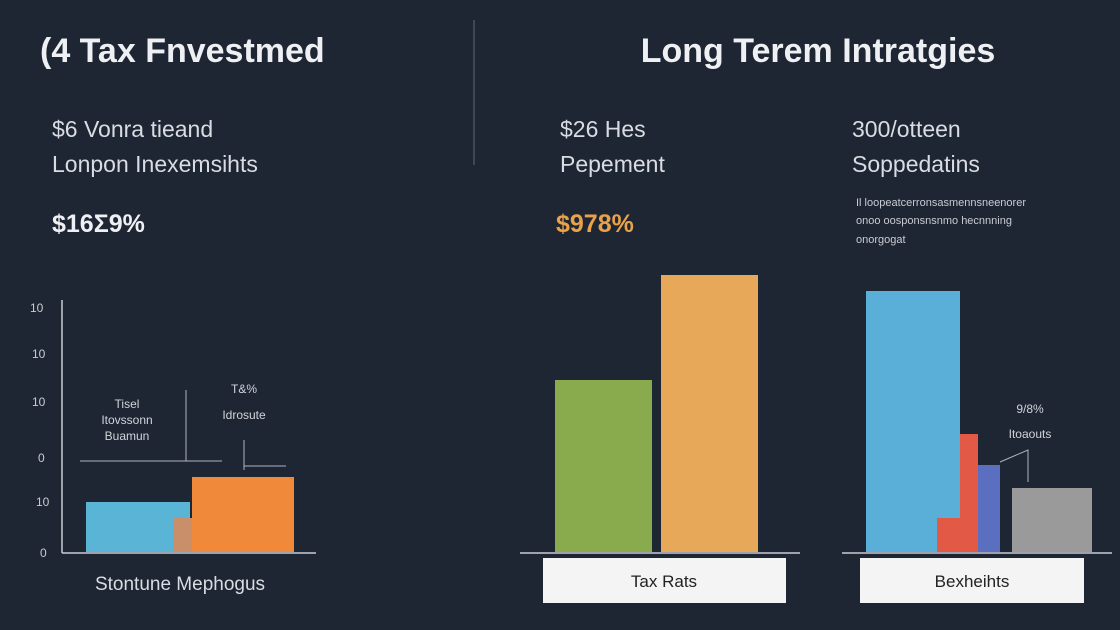  What do you see at coordinates (180, 584) in the screenshot?
I see `left-caption: Stontune Mephogus` at bounding box center [180, 584].